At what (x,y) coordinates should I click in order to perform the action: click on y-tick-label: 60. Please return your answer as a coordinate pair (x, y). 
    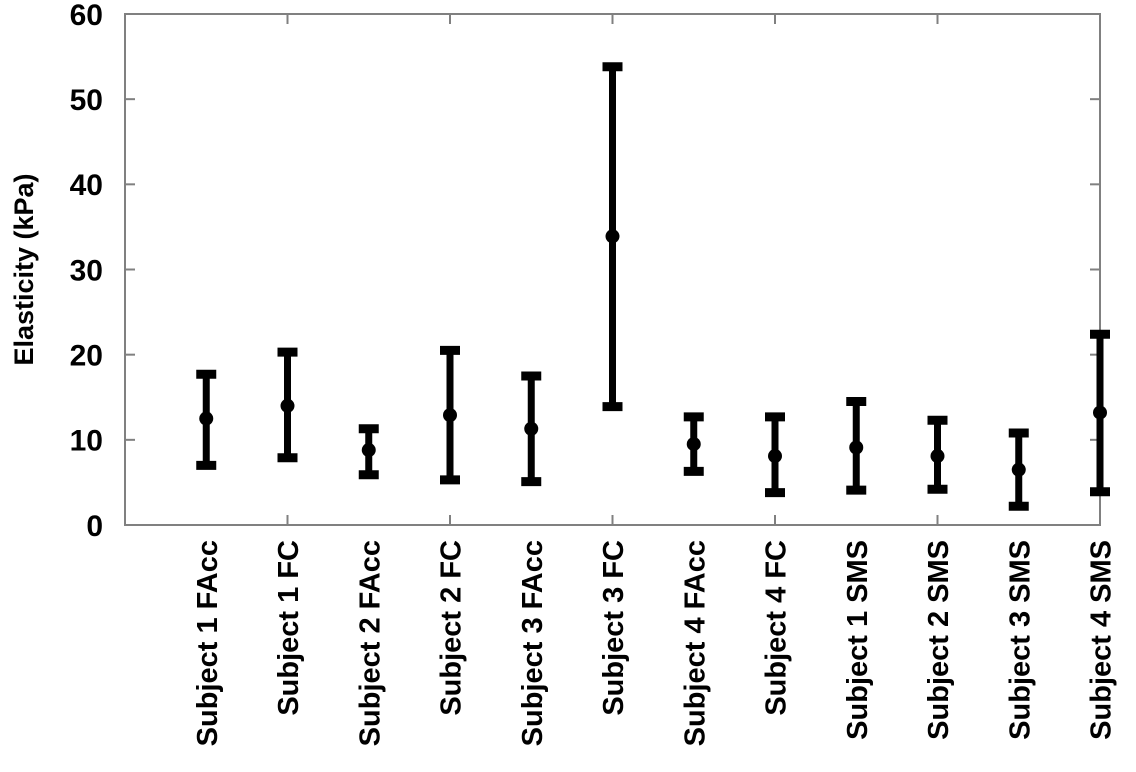
    Looking at the image, I should click on (86, 16).